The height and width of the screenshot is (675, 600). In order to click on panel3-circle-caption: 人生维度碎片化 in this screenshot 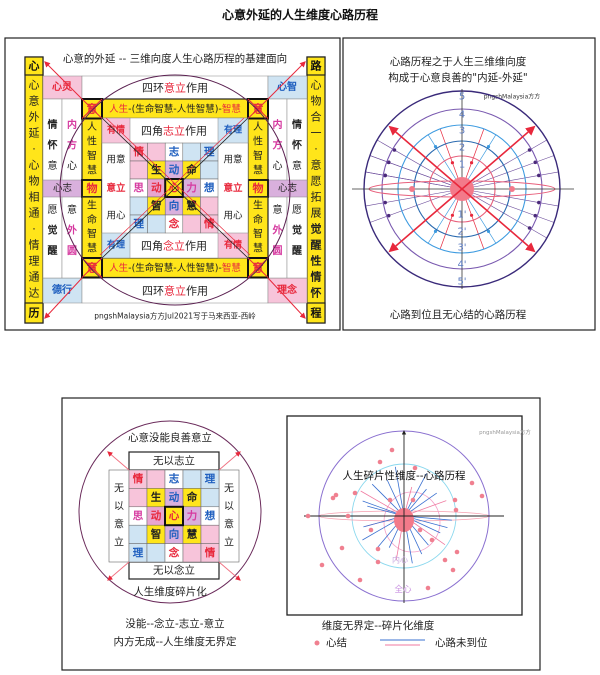, I will do `click(170, 591)`.